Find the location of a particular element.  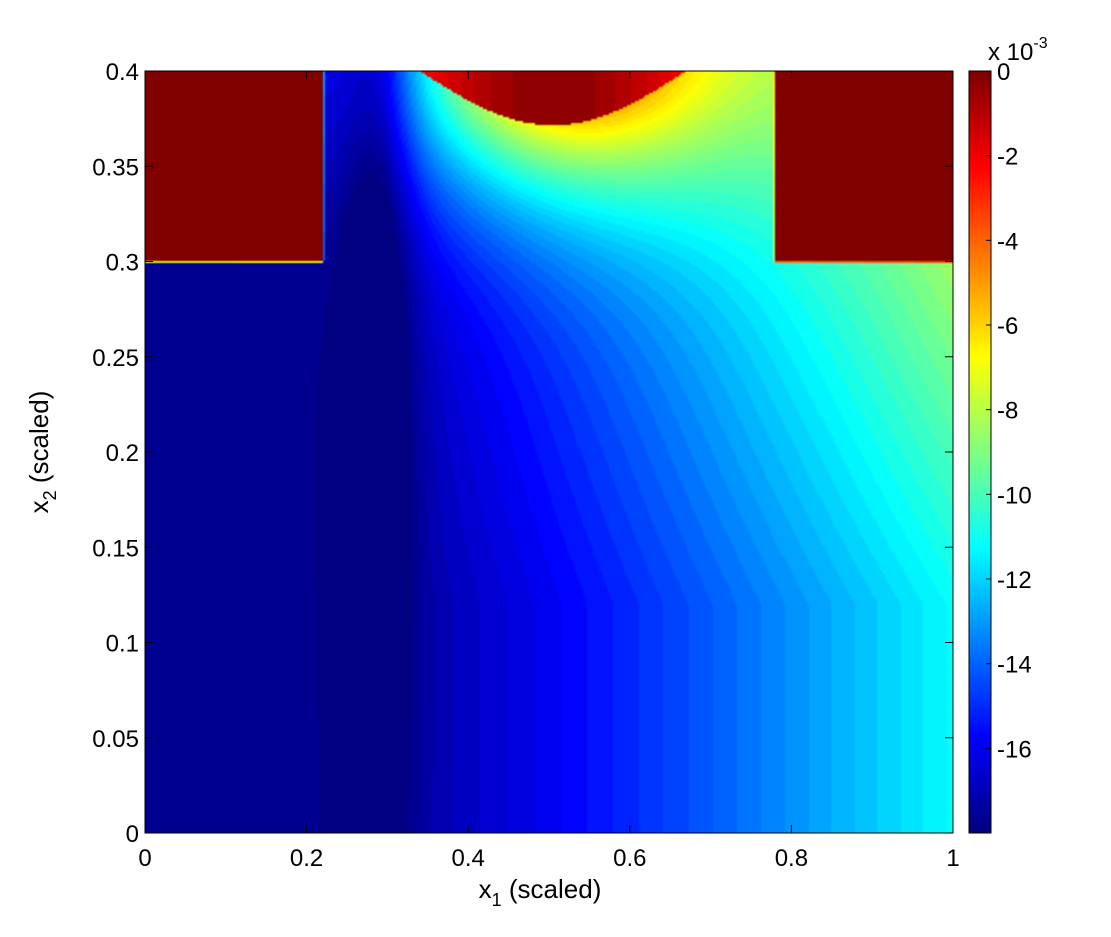

y-tick-label: 0.35 is located at coordinates (115, 167).